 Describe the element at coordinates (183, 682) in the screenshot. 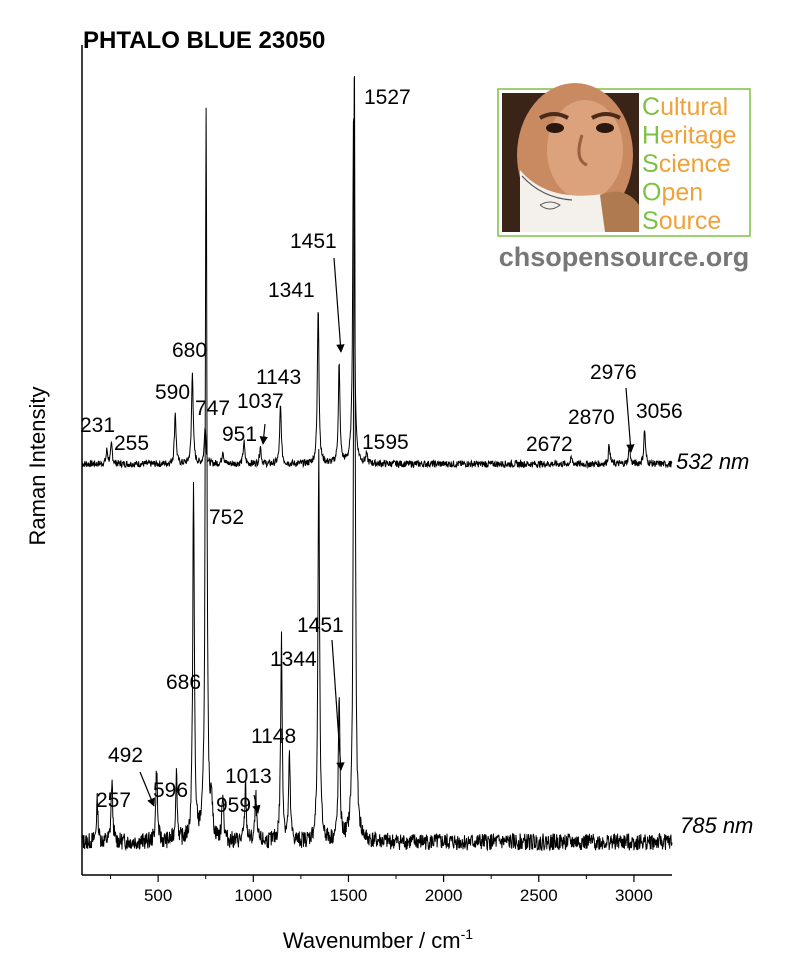

I see `peak-label-785-686: 686` at that location.